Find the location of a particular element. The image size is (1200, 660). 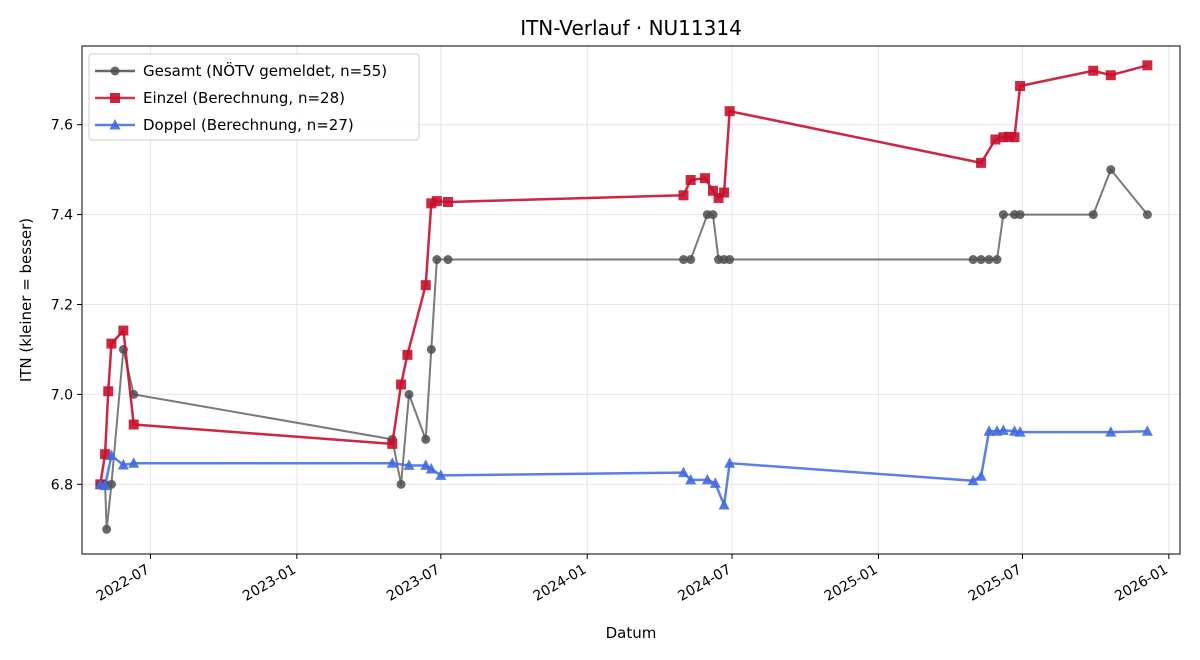

legend-item: Einzel (Berechnung, n=28) is located at coordinates (220, 98).